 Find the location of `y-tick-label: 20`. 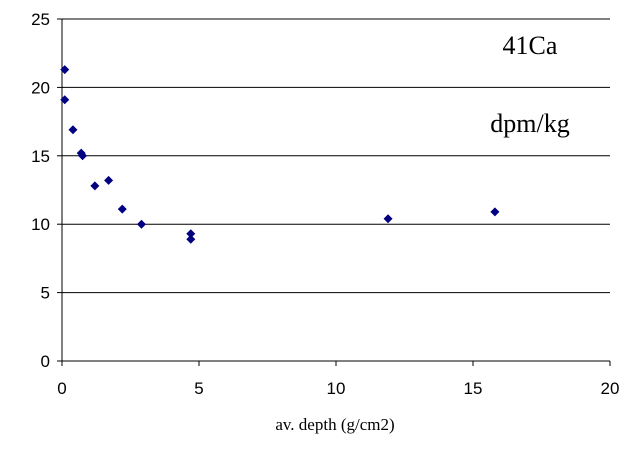

y-tick-label: 20 is located at coordinates (40, 87).